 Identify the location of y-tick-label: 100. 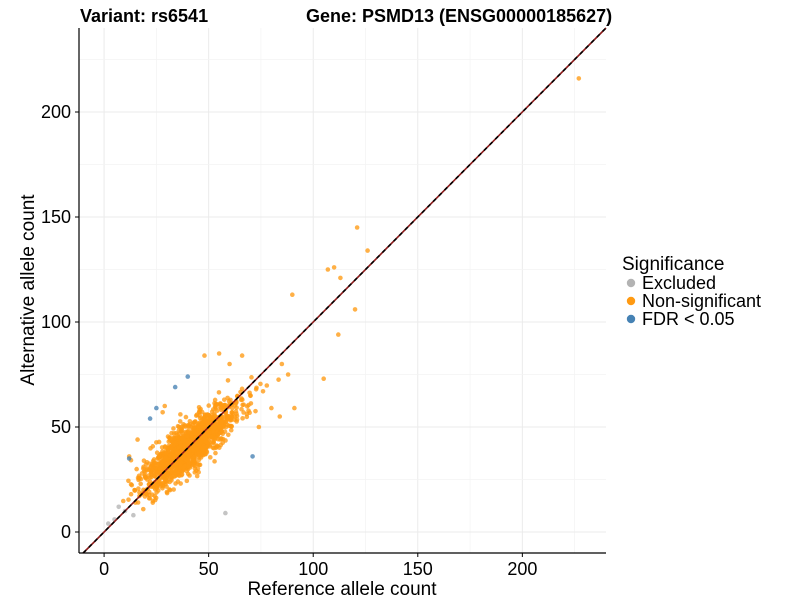
(56, 322).